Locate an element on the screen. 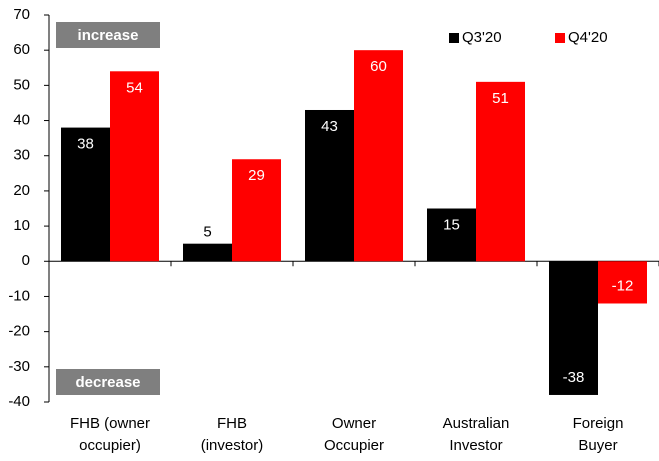  annotation: decrease is located at coordinates (107, 382).